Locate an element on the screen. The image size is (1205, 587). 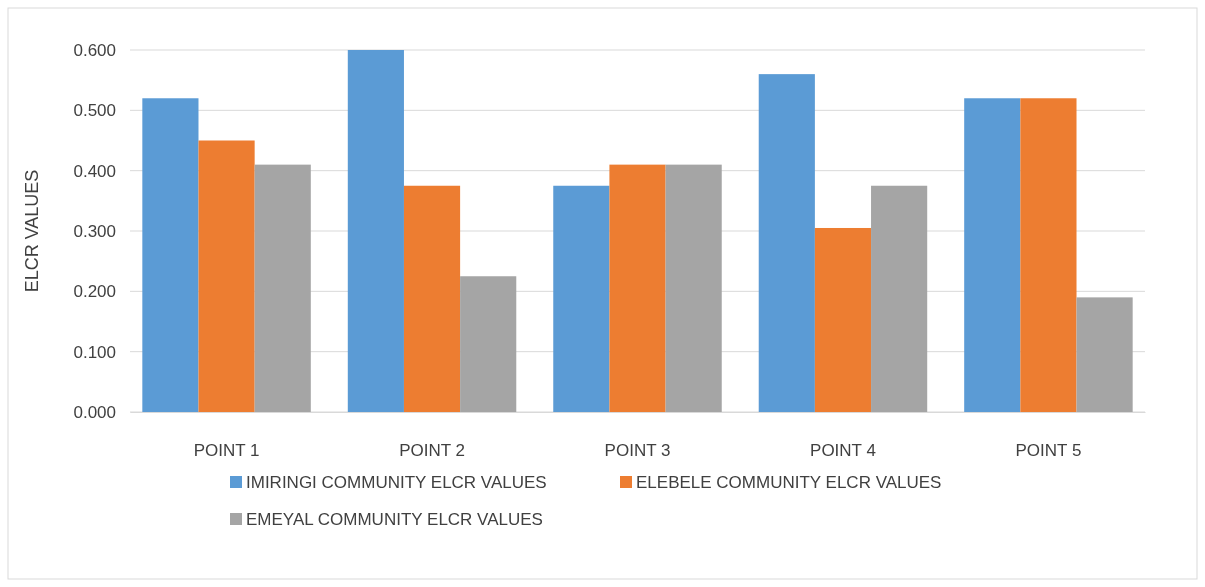
legend-label: EMEYAL COMMUNITY ELCR VALUES is located at coordinates (394, 519).